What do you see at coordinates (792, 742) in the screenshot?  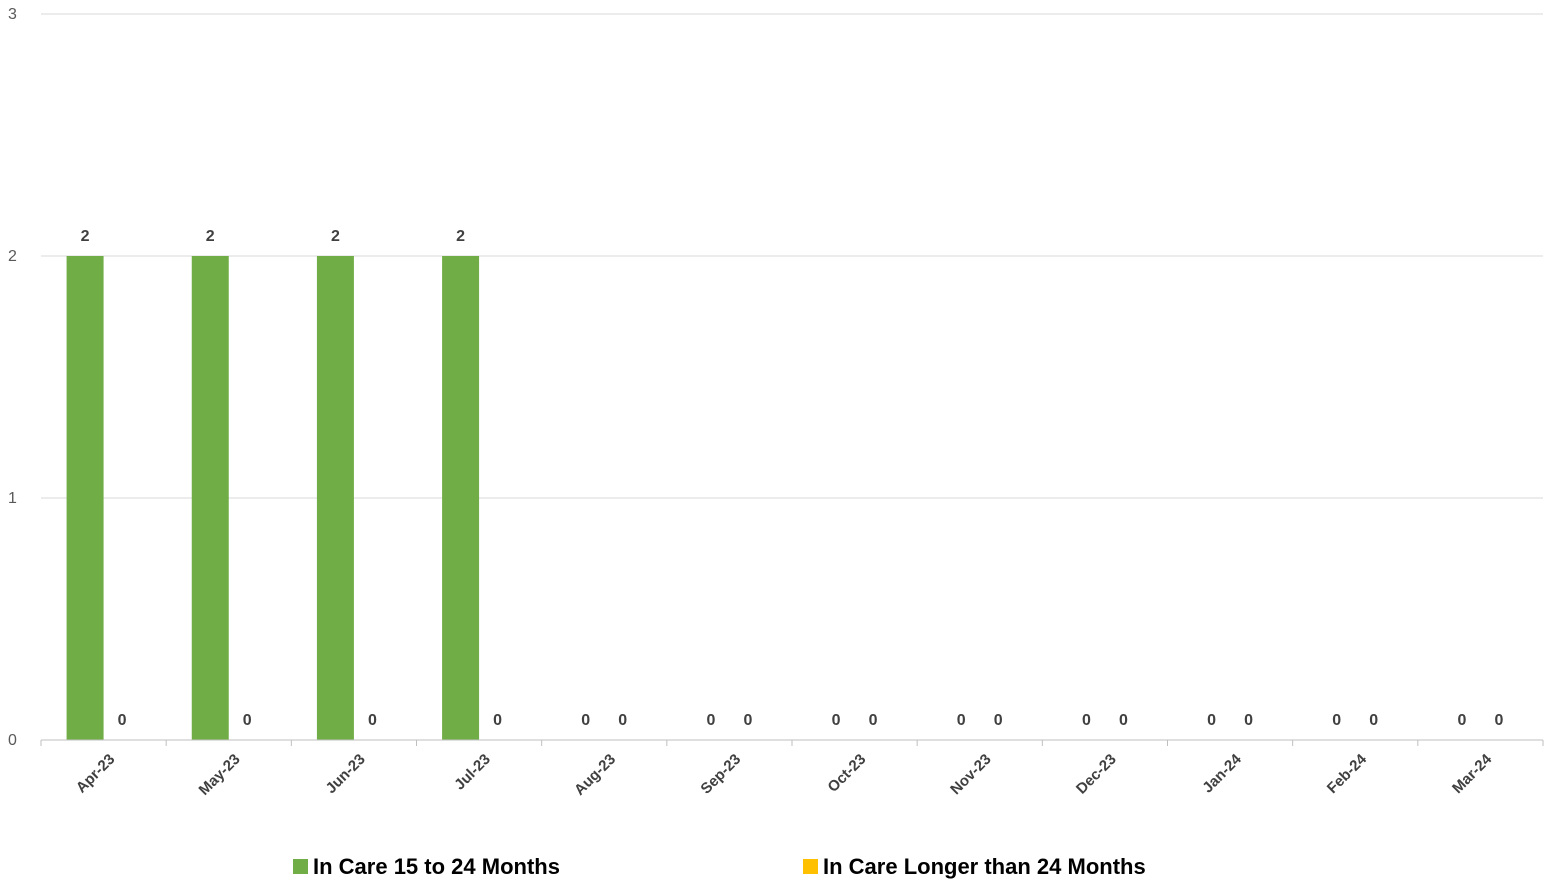 I see `x-axis` at bounding box center [792, 742].